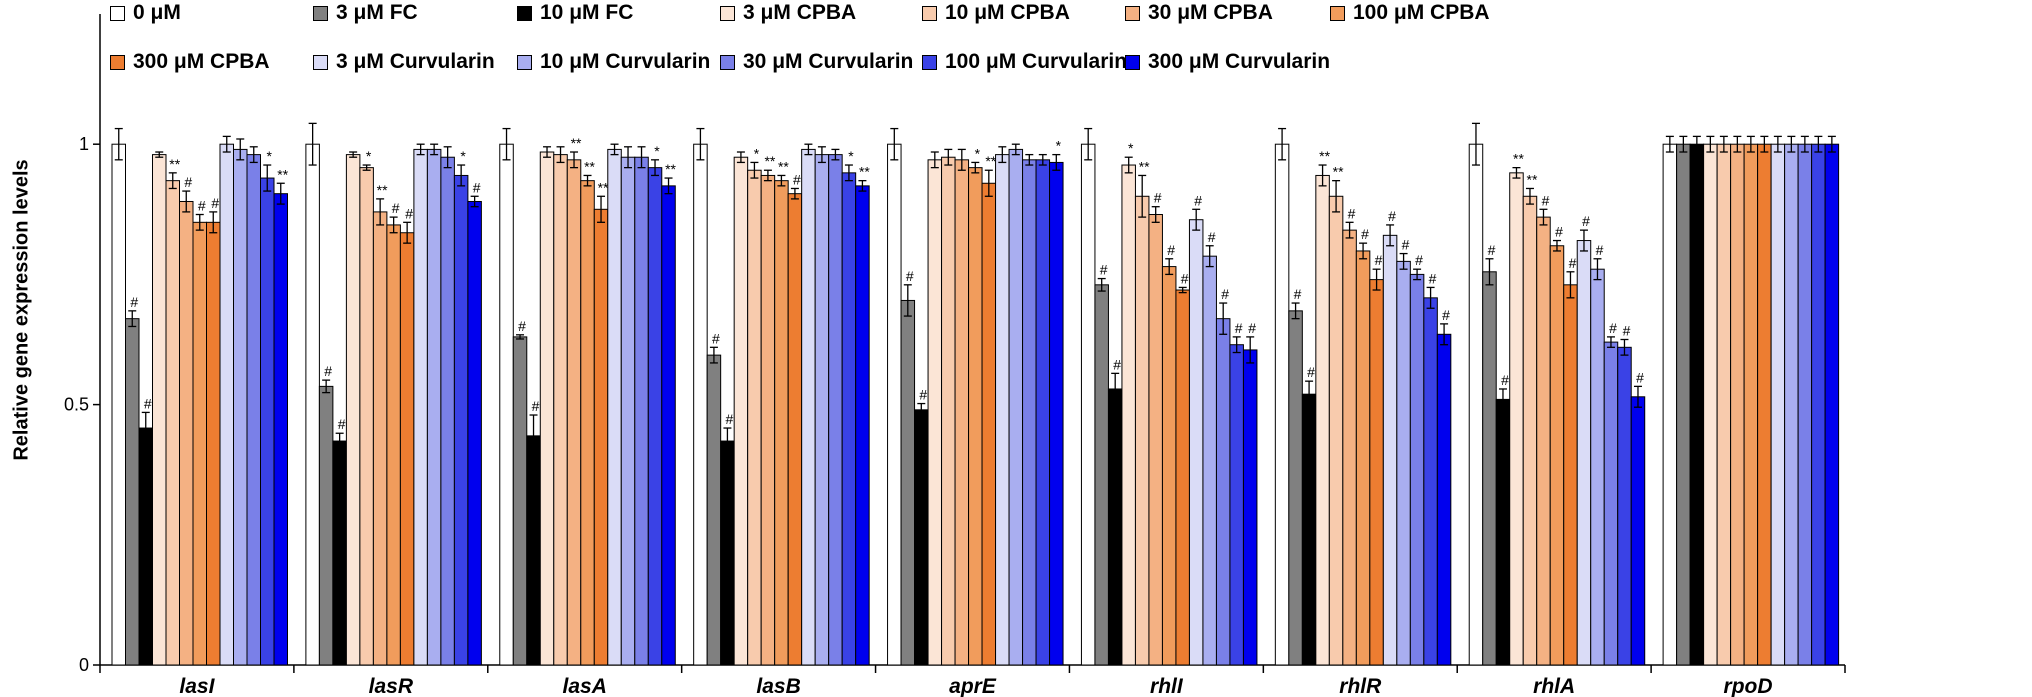 This screenshot has height=697, width=2032. What do you see at coordinates (377, 12) in the screenshot?
I see `legend-label: 3 μM FC` at bounding box center [377, 12].